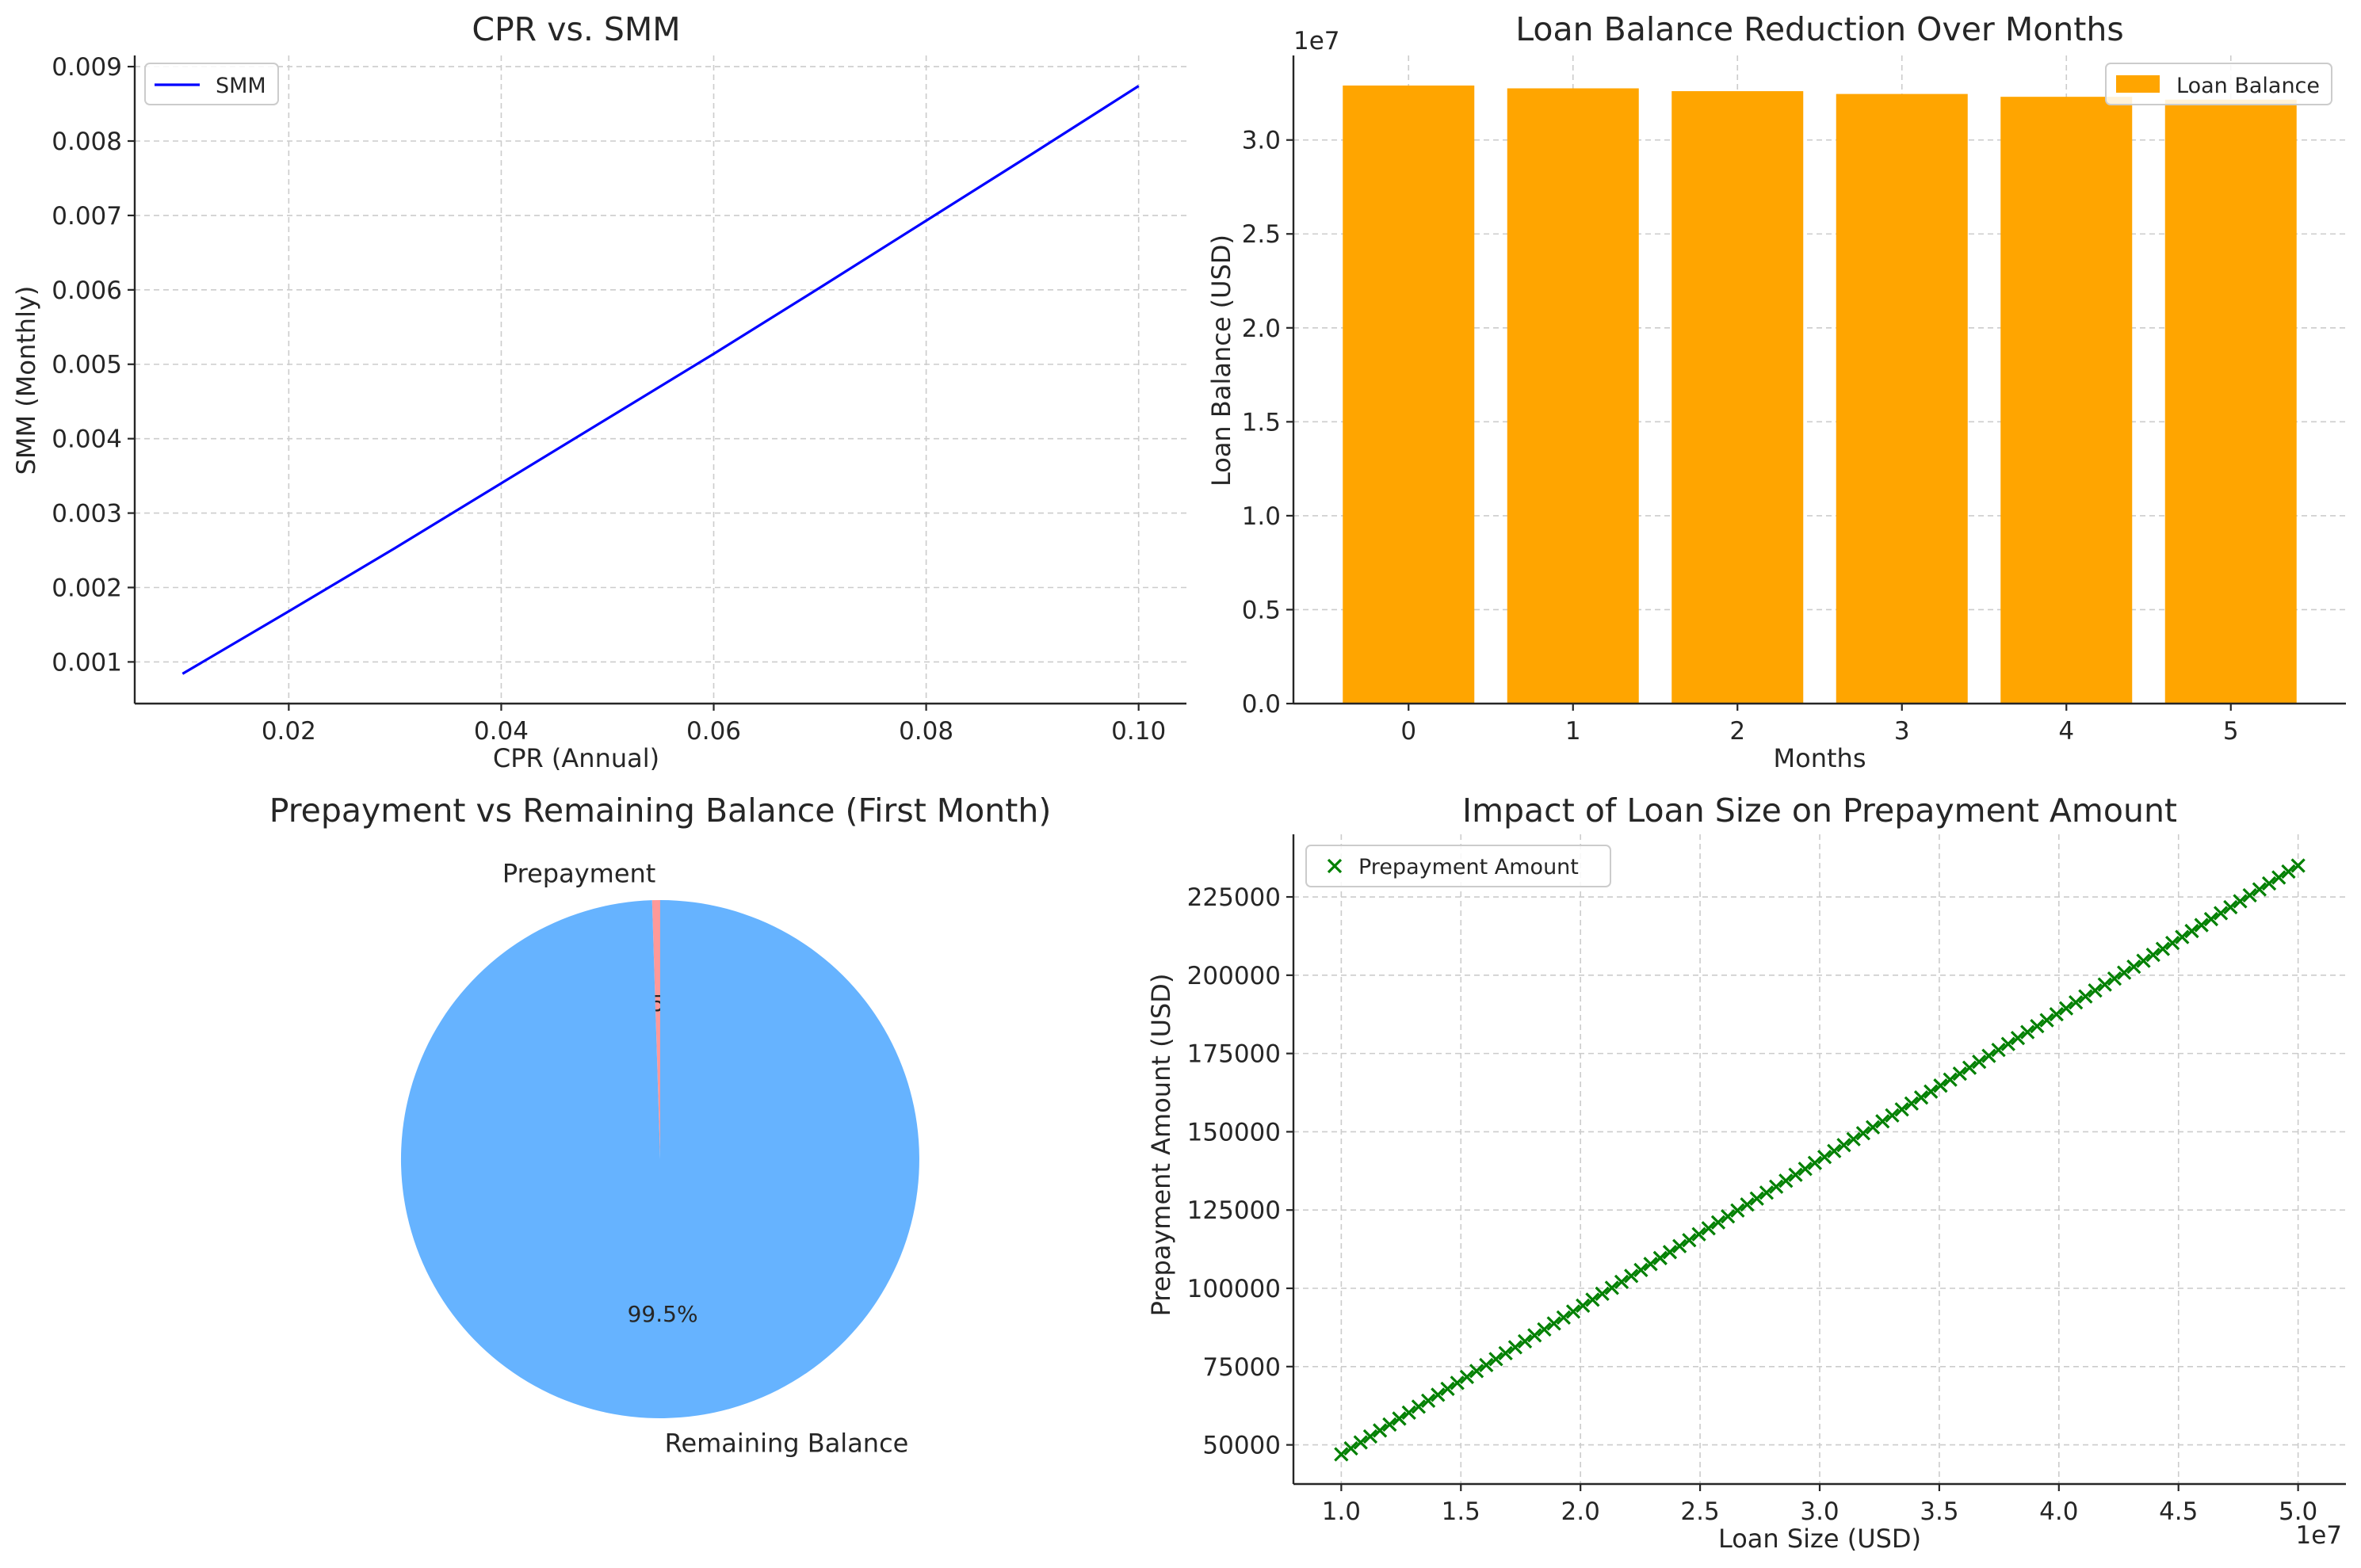 Image resolution: width=2361 pixels, height=1568 pixels. What do you see at coordinates (926, 731) in the screenshot?
I see `x-tick-label: 0.08` at bounding box center [926, 731].